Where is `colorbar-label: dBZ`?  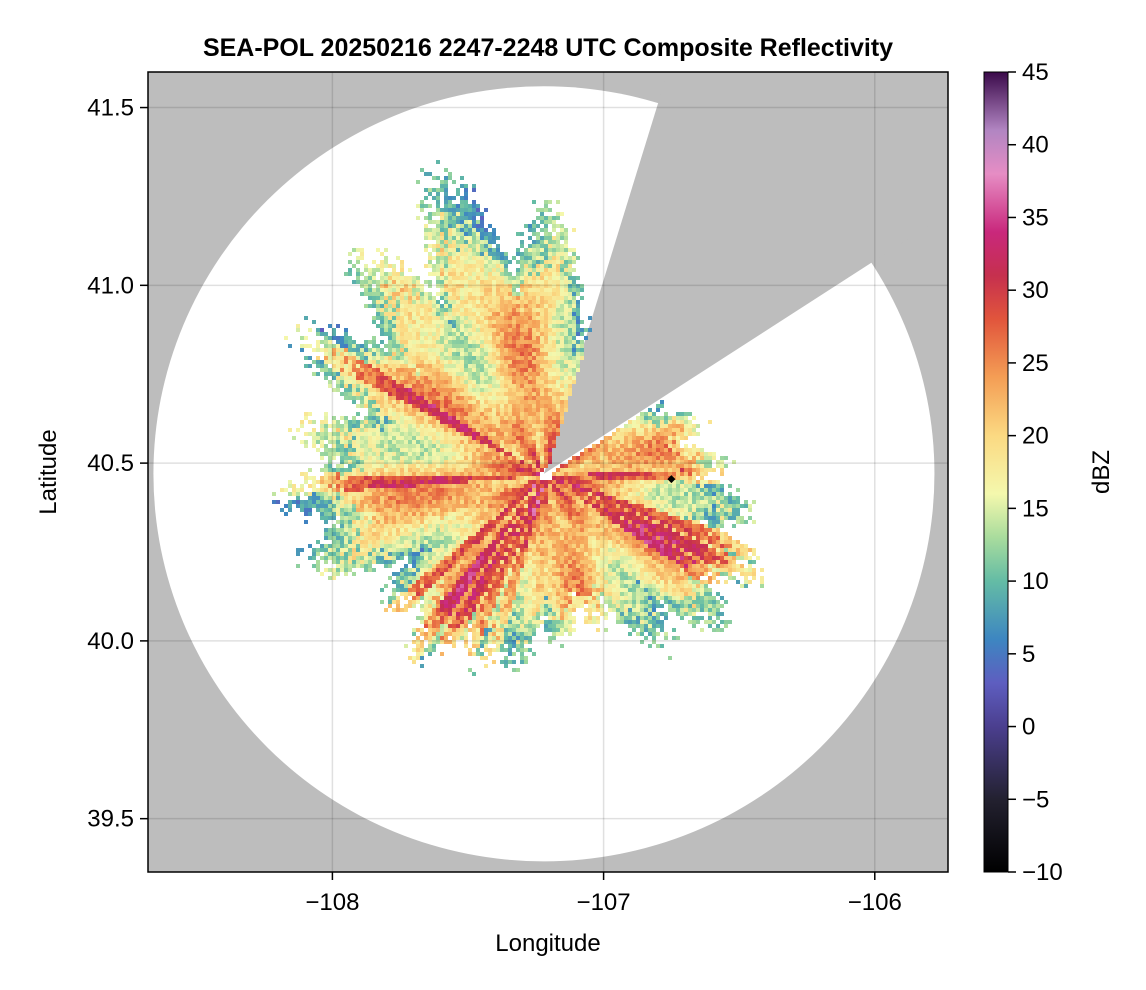
colorbar-label: dBZ is located at coordinates (1101, 472).